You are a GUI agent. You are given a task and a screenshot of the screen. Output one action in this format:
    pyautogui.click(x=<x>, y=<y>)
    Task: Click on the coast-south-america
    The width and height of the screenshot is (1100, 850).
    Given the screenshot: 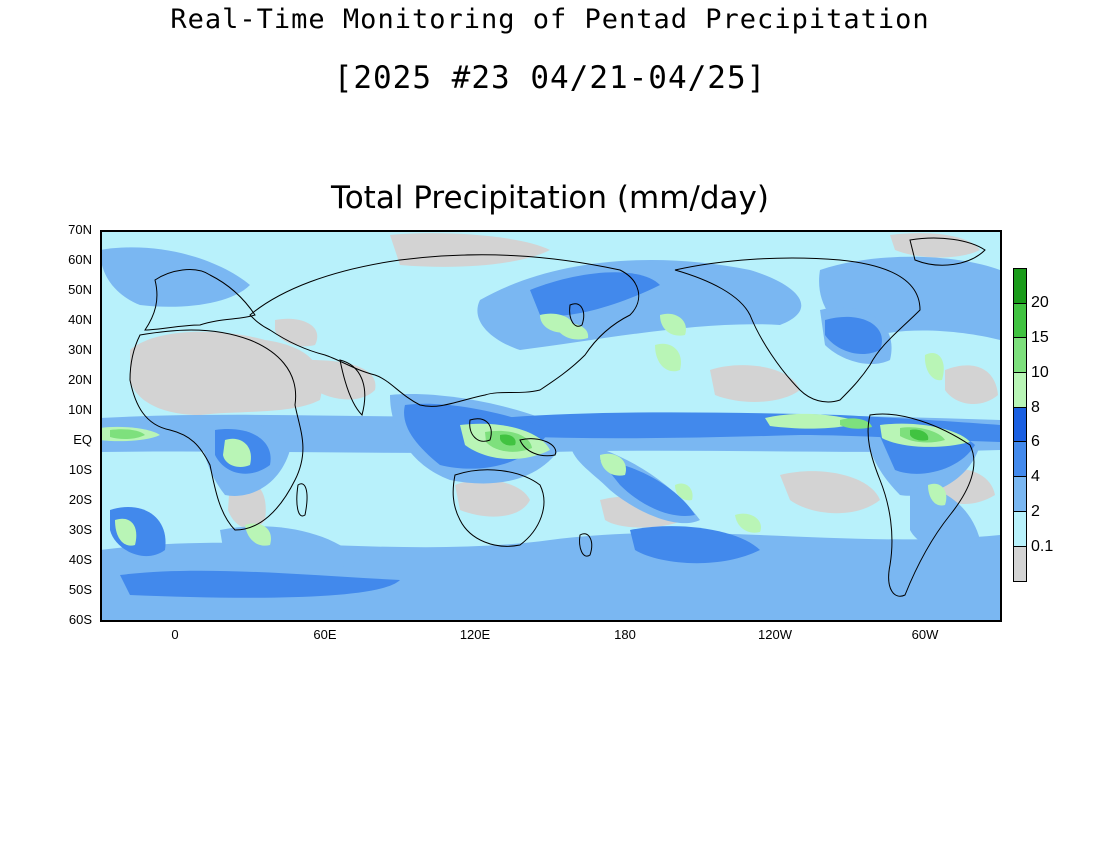 What is the action you would take?
    pyautogui.click(x=921, y=505)
    